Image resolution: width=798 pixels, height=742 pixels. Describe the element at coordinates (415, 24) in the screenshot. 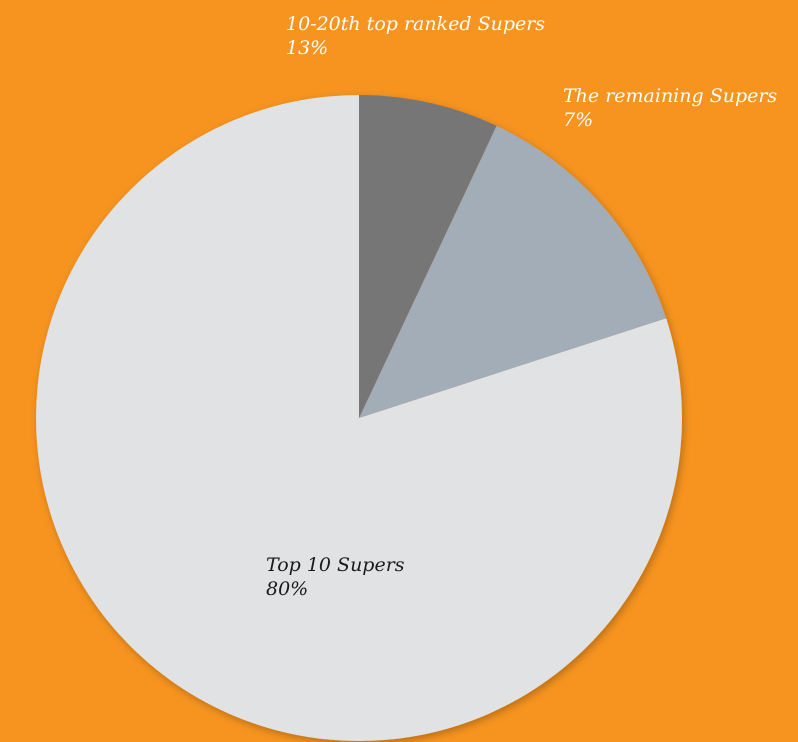

I see `slice-label-1: 10-20th top ranked Supers` at that location.